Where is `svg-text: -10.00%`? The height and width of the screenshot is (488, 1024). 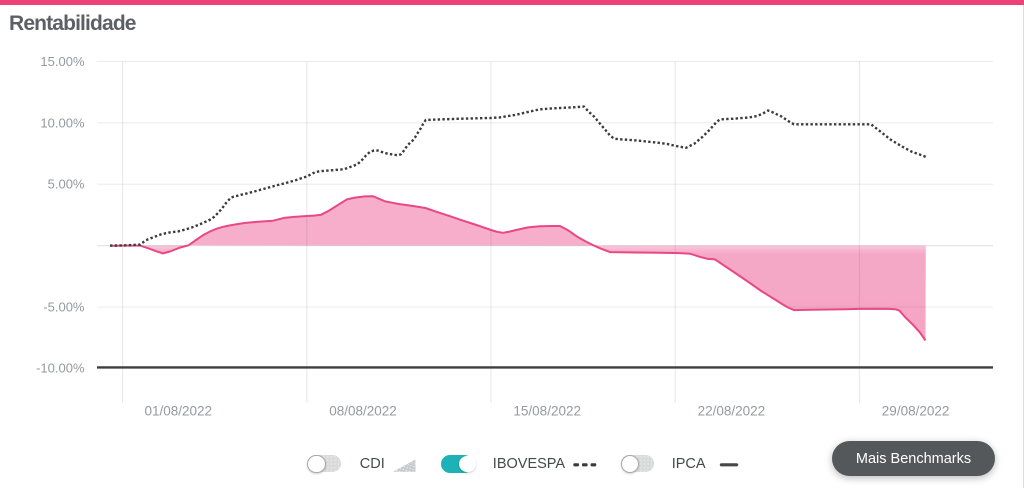
svg-text: -10.00% is located at coordinates (60, 367).